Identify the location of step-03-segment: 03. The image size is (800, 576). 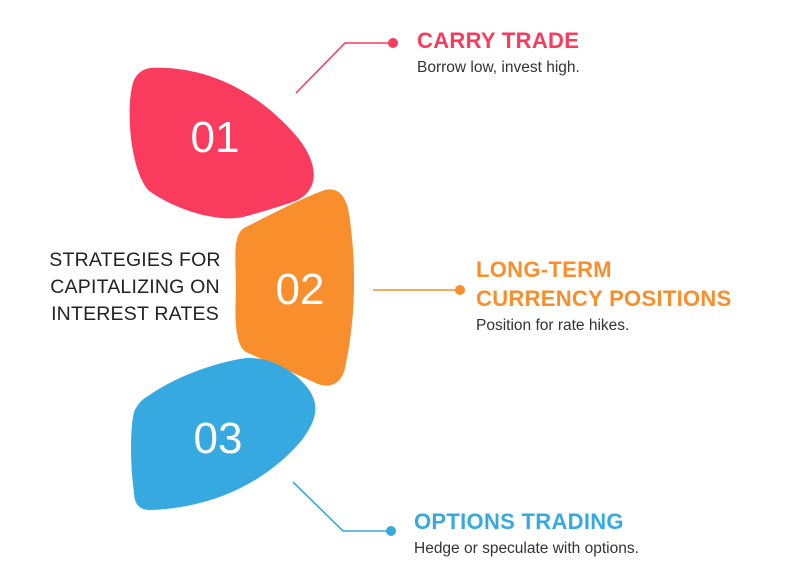
(223, 433).